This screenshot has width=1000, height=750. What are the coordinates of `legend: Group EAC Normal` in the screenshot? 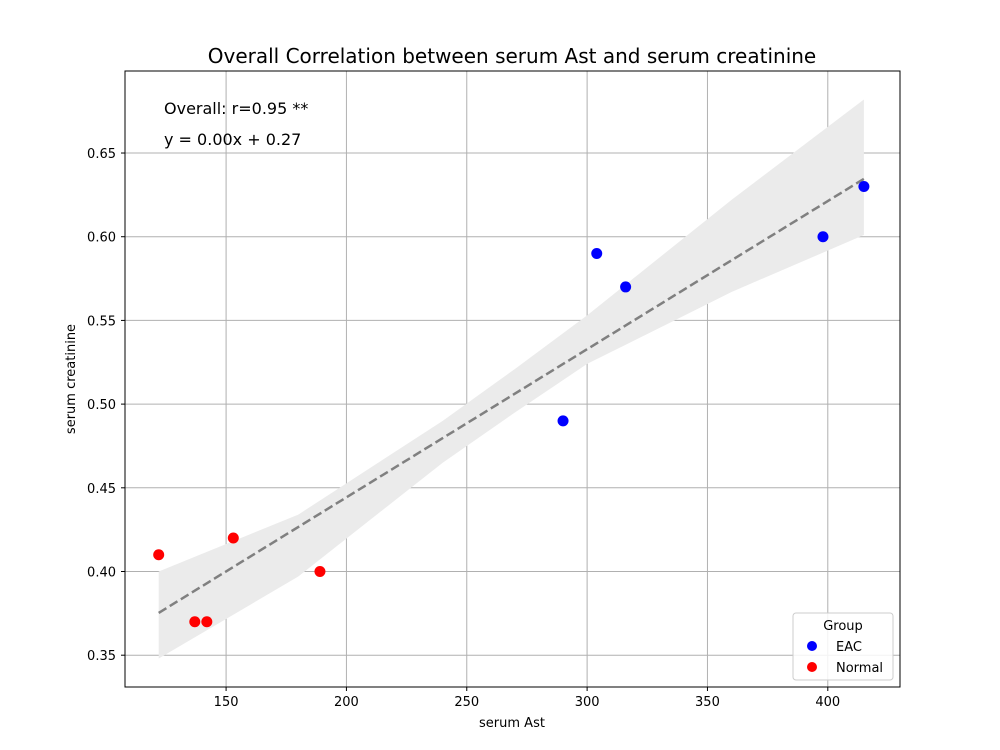 It's located at (843, 646).